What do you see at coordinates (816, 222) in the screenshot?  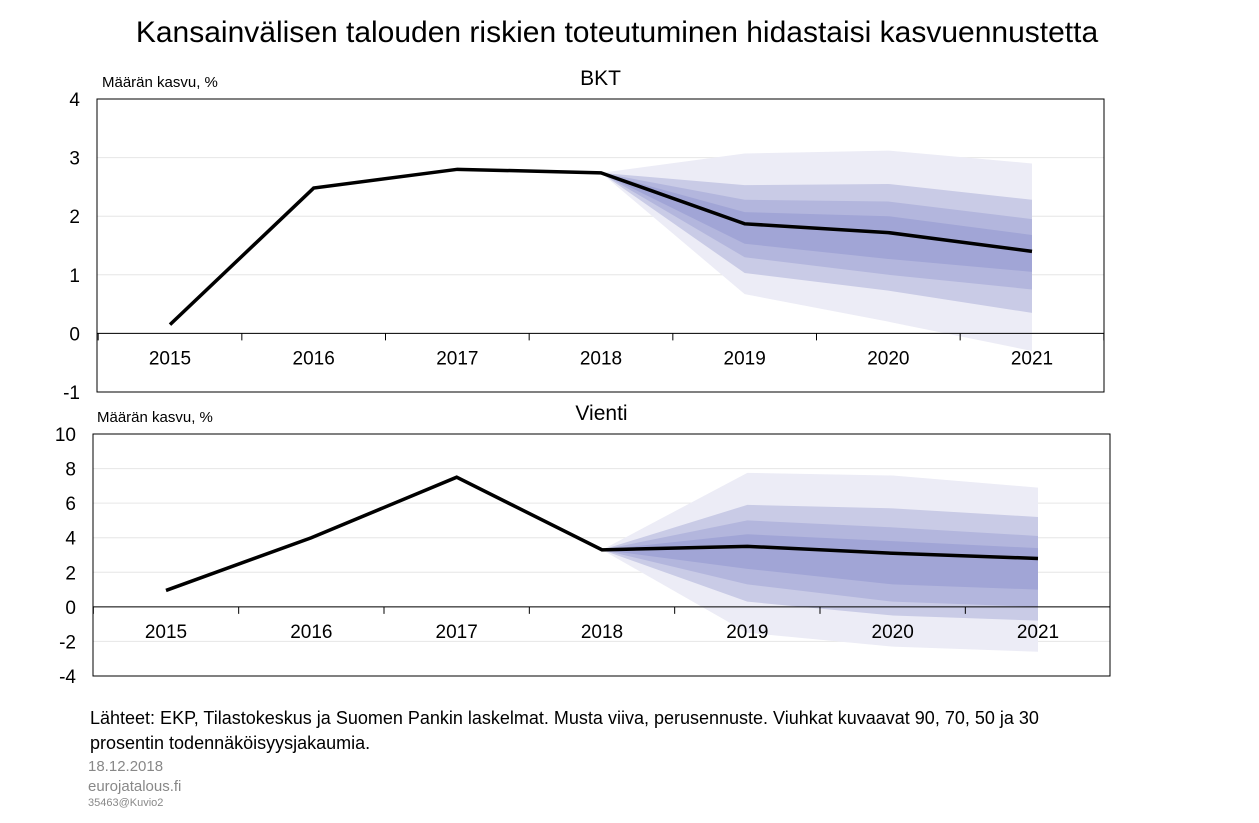 I see `fan-band` at bounding box center [816, 222].